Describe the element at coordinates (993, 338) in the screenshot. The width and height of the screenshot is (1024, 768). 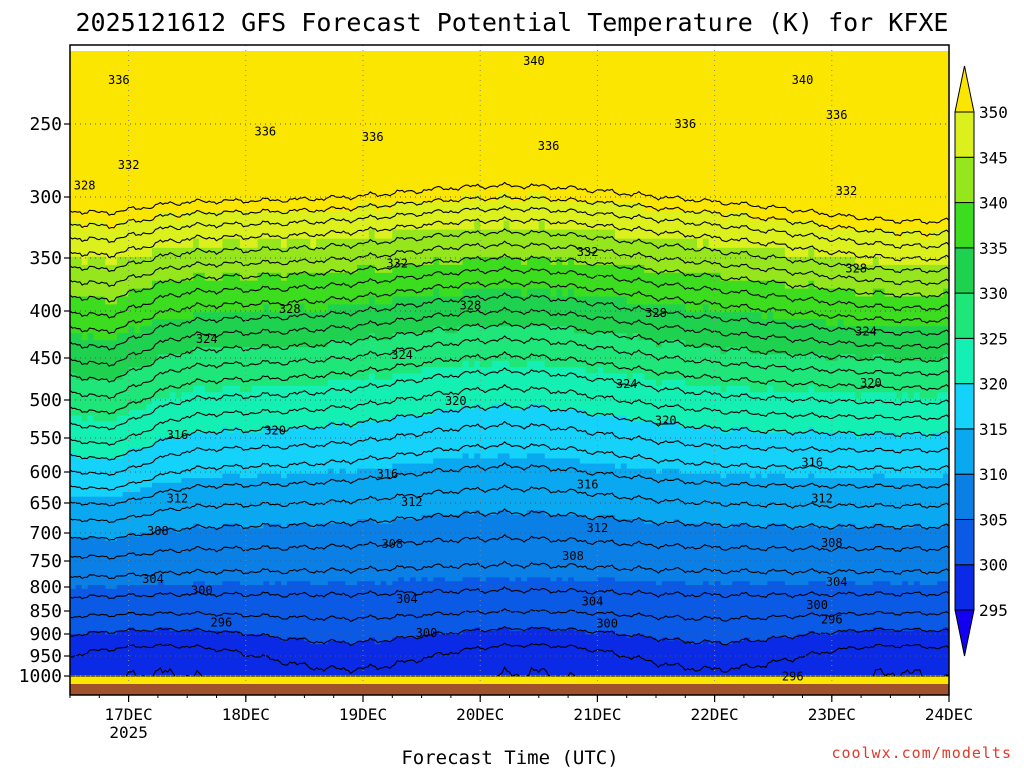
I see `colorbar-label: 325` at that location.